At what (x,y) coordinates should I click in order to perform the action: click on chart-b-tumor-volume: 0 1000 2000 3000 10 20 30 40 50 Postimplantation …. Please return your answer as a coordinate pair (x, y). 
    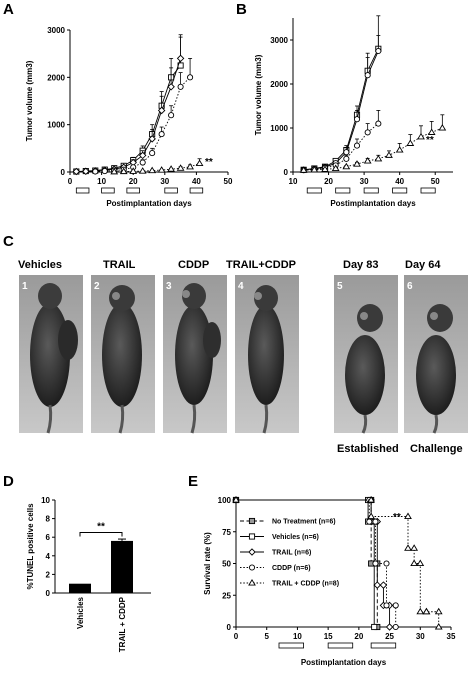
    Looking at the image, I should click on (353, 111).